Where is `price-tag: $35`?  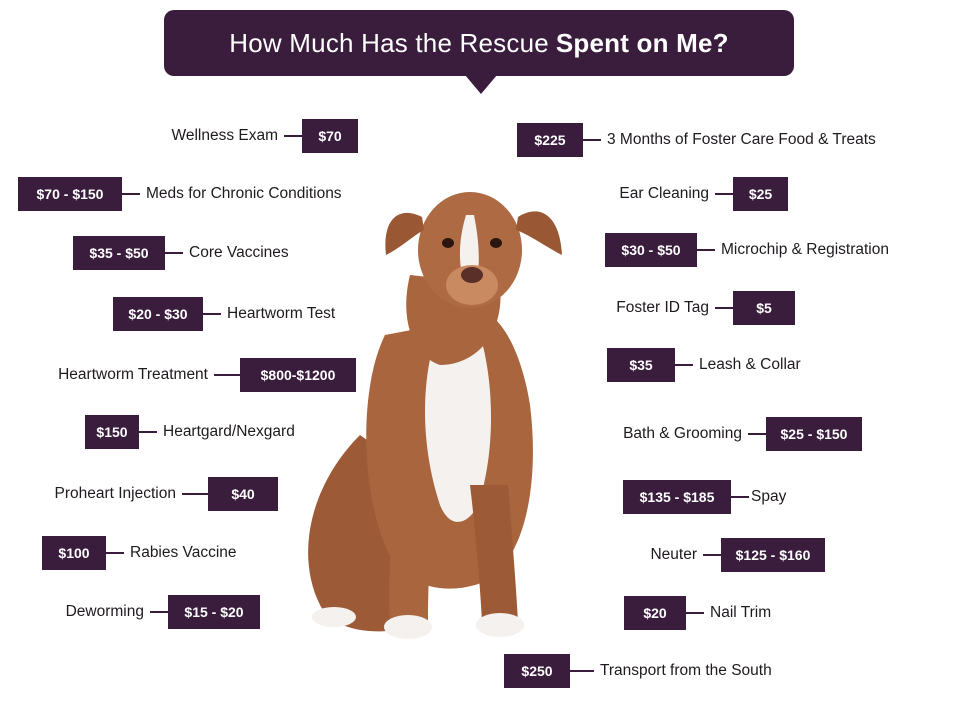 price-tag: $35 is located at coordinates (641, 365).